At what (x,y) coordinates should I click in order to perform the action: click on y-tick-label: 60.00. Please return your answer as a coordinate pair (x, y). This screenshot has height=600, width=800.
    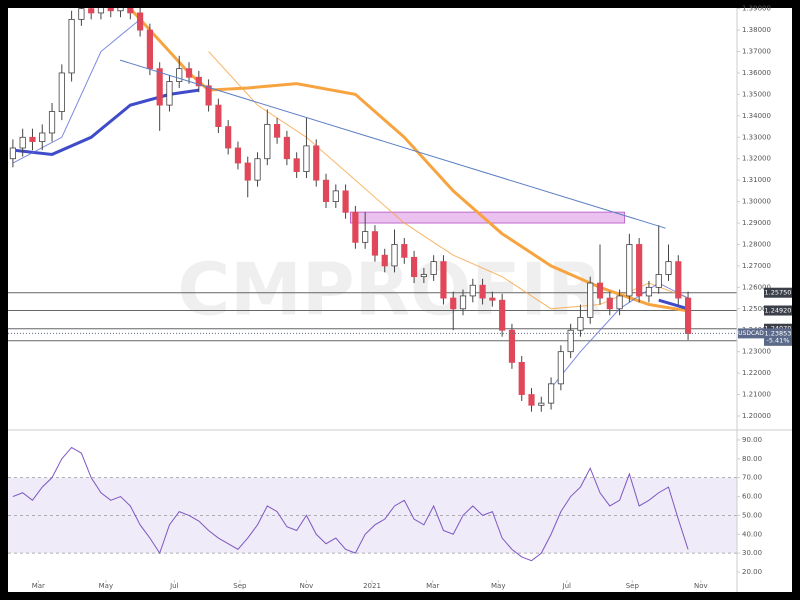
    Looking at the image, I should click on (752, 497).